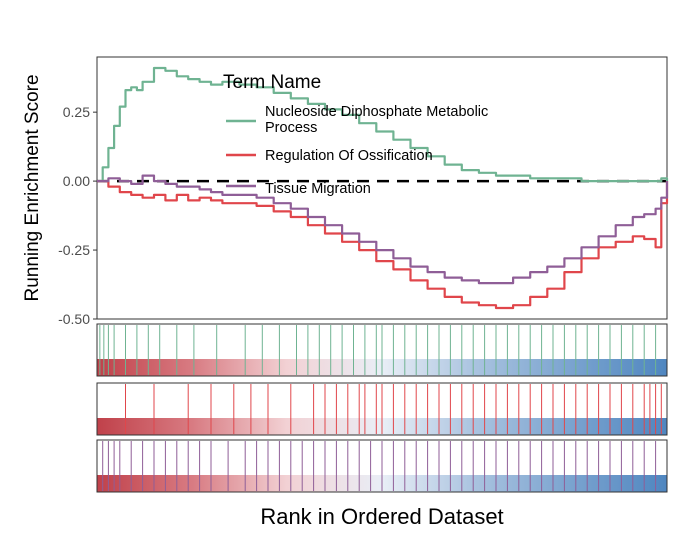  I want to click on y-tick-label: 0.25, so click(76, 112).